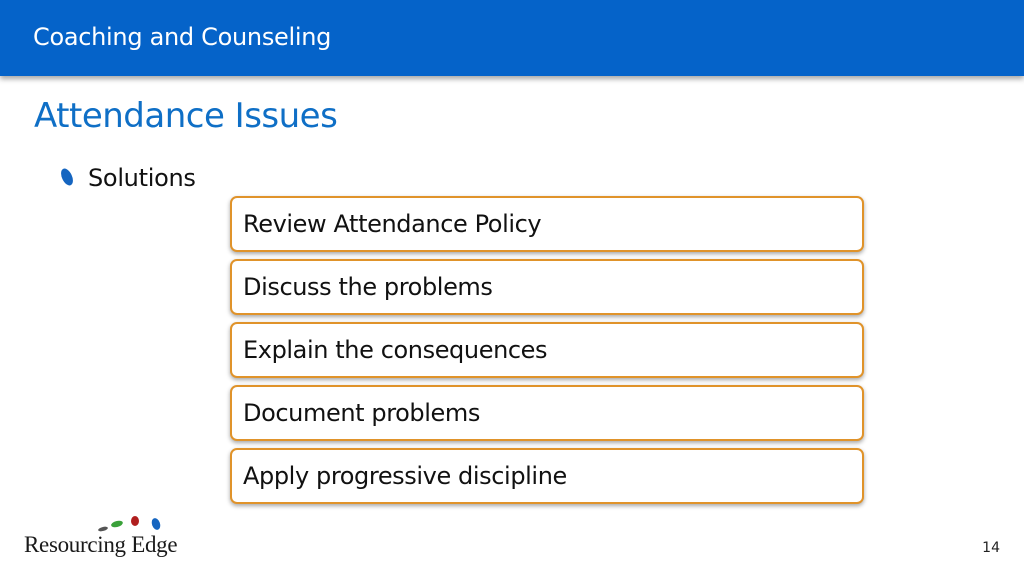  I want to click on solution-text: Review Attendance Policy, so click(392, 224).